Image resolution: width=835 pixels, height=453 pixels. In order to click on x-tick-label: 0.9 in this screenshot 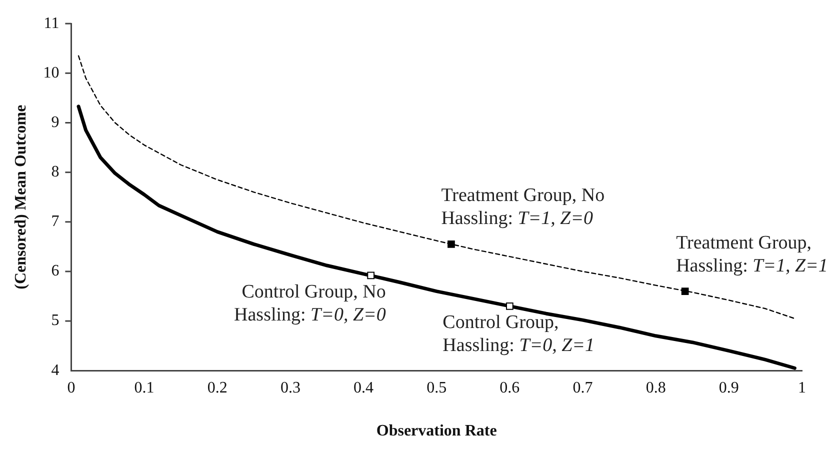, I will do `click(728, 387)`.